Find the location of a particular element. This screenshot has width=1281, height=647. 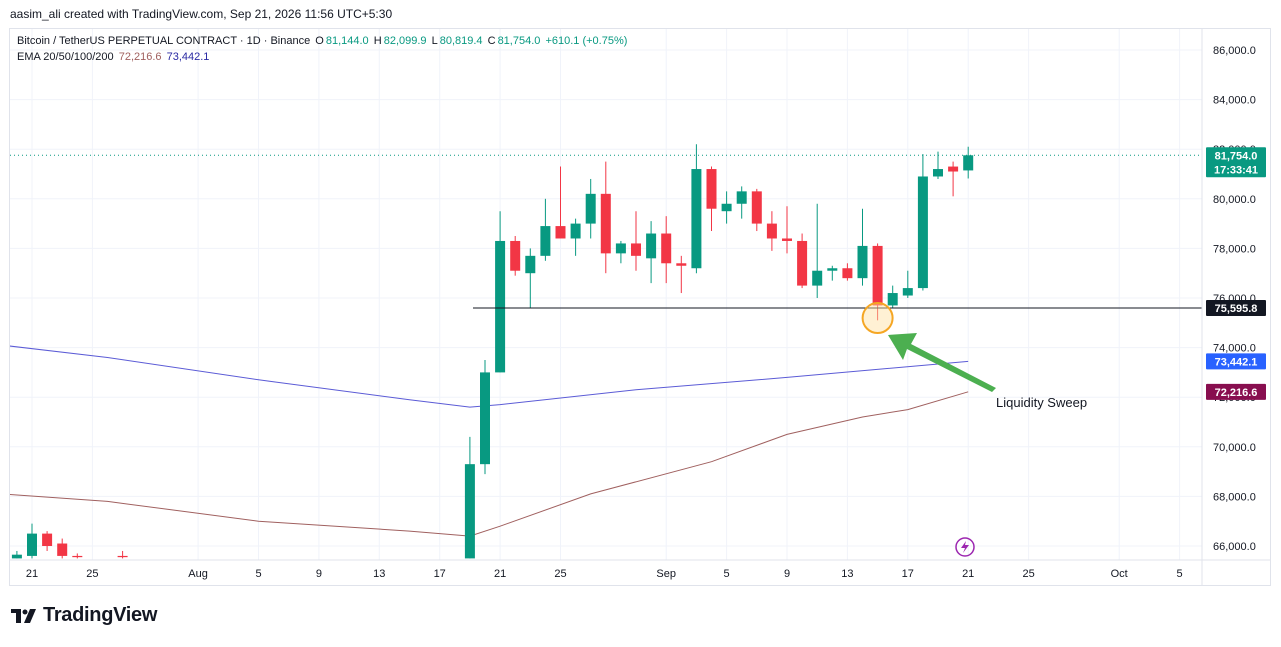

level-badge: 75,595.8 is located at coordinates (1236, 308).